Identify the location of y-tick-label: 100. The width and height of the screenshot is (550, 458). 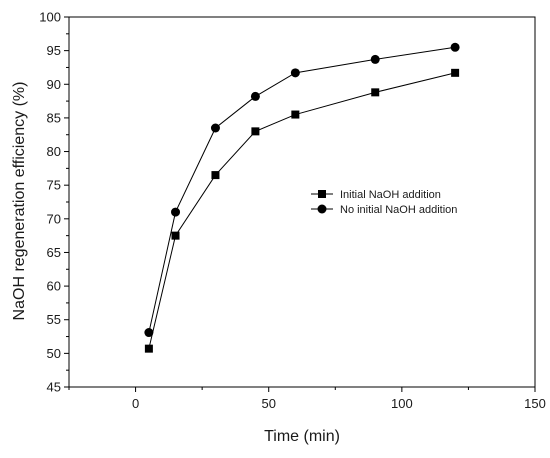
(50, 17).